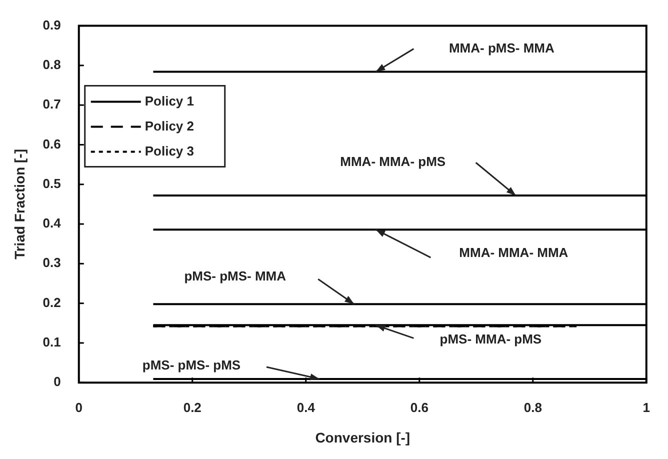 This screenshot has width=668, height=459. I want to click on legend-label: Policy 3, so click(169, 150).